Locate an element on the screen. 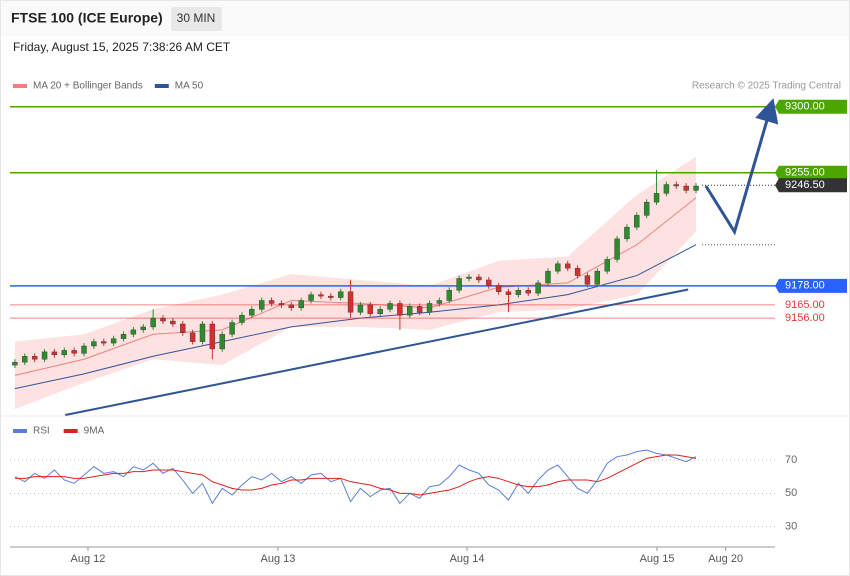 The height and width of the screenshot is (576, 850). y-tick-label: 30 is located at coordinates (791, 527).